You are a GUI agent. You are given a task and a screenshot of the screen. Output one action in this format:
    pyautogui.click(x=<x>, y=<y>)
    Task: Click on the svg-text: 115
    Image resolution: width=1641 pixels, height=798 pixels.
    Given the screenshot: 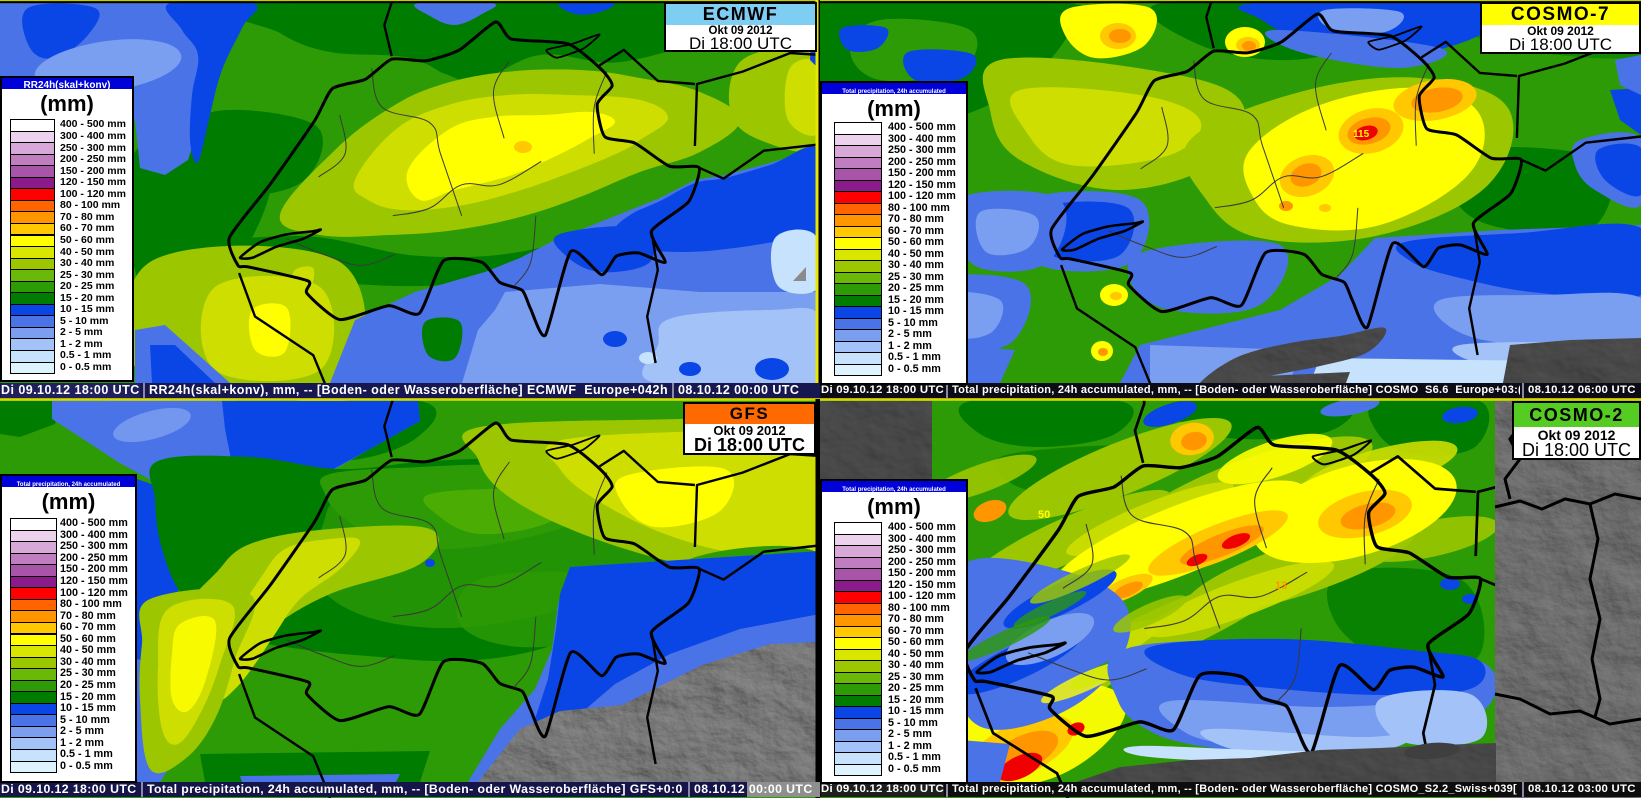 What is the action you would take?
    pyautogui.click(x=1361, y=134)
    